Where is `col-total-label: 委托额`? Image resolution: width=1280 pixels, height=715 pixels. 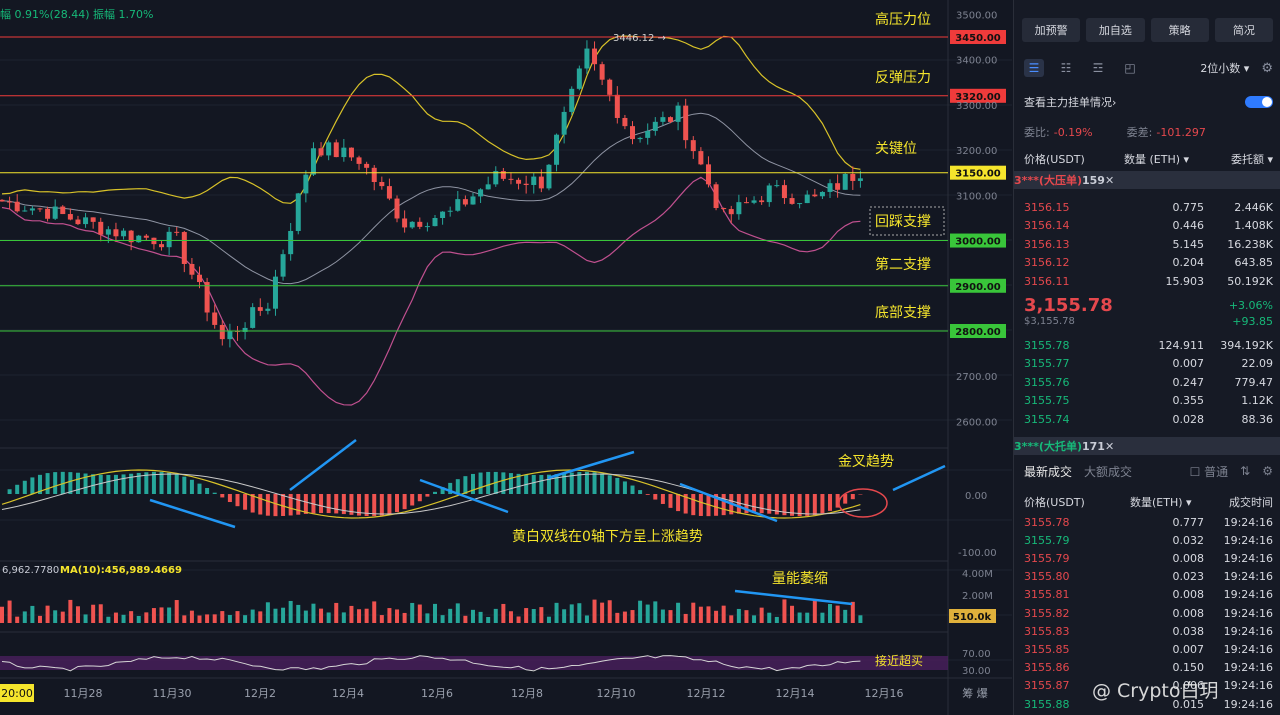
col-total-label: 委托额 is located at coordinates (1247, 159).